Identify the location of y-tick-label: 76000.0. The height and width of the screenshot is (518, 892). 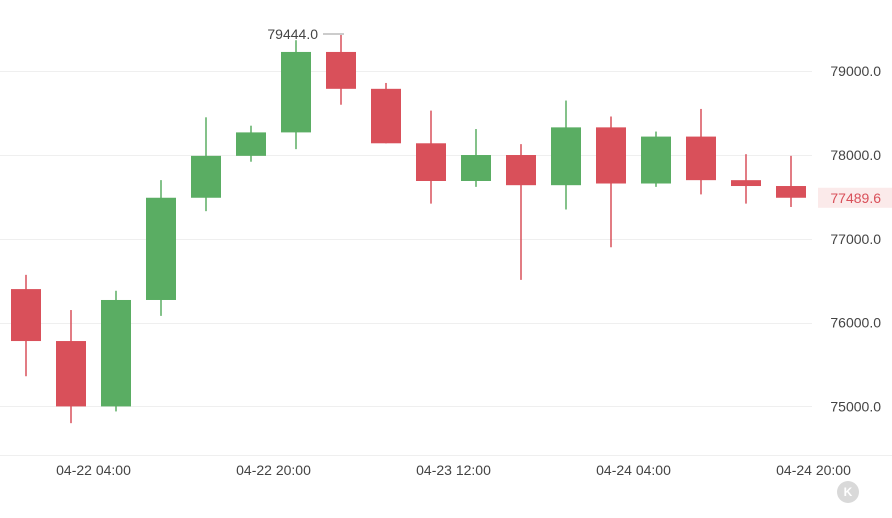
(855, 323).